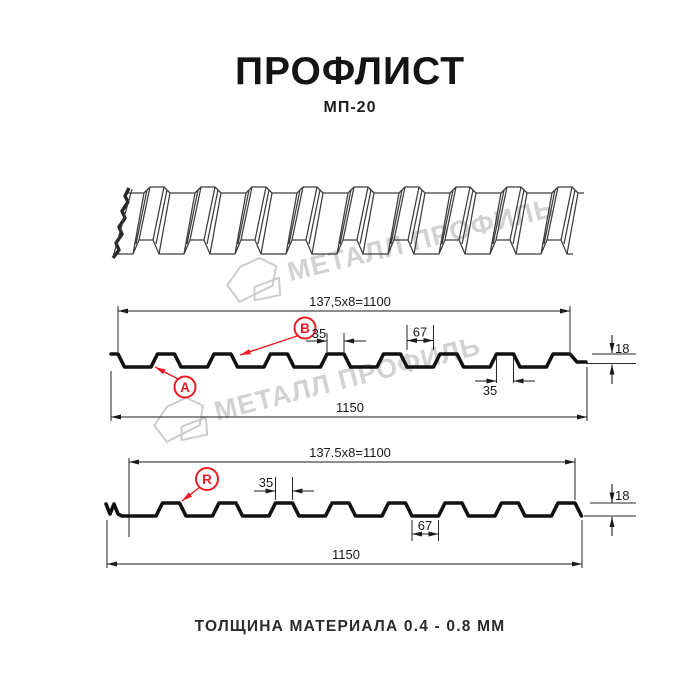 The width and height of the screenshot is (700, 700). What do you see at coordinates (350, 626) in the screenshot?
I see `material-thickness-note: ТОЛЩИНА МАТЕРИАЛА 0.4 - 0.8 ММ` at bounding box center [350, 626].